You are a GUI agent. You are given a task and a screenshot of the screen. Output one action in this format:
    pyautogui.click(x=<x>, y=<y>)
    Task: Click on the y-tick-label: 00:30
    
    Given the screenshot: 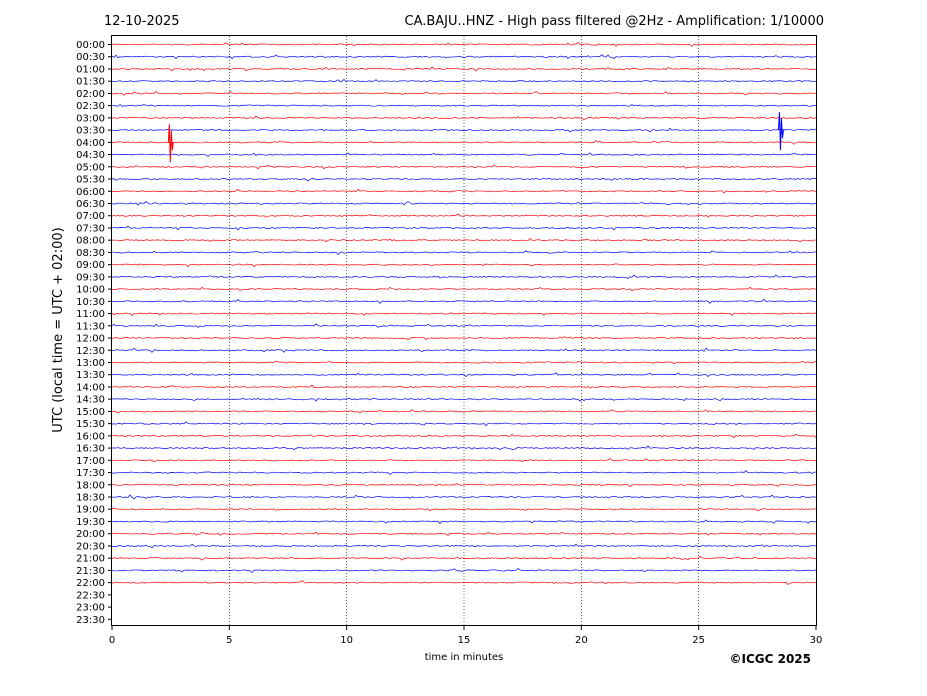 What is the action you would take?
    pyautogui.click(x=90, y=57)
    